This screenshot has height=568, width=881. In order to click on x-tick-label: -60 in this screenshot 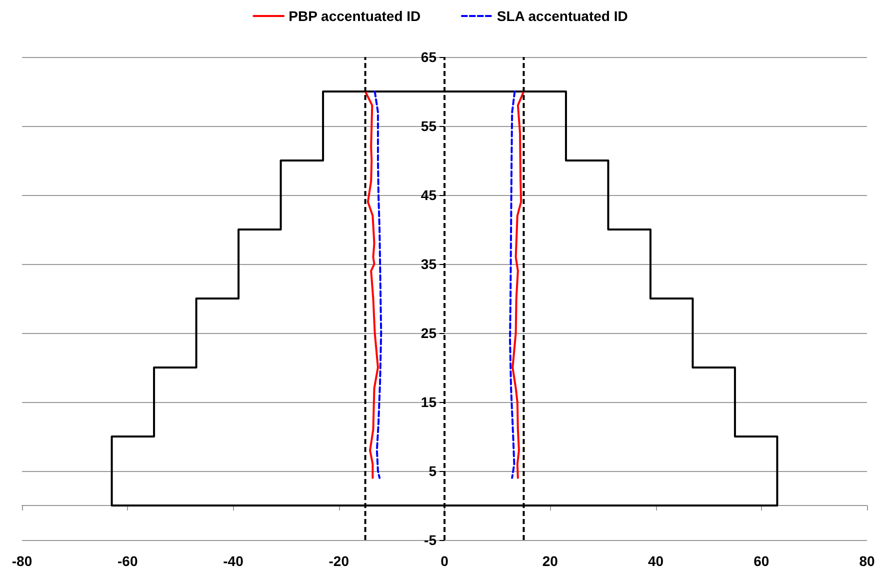, I will do `click(128, 560)`.